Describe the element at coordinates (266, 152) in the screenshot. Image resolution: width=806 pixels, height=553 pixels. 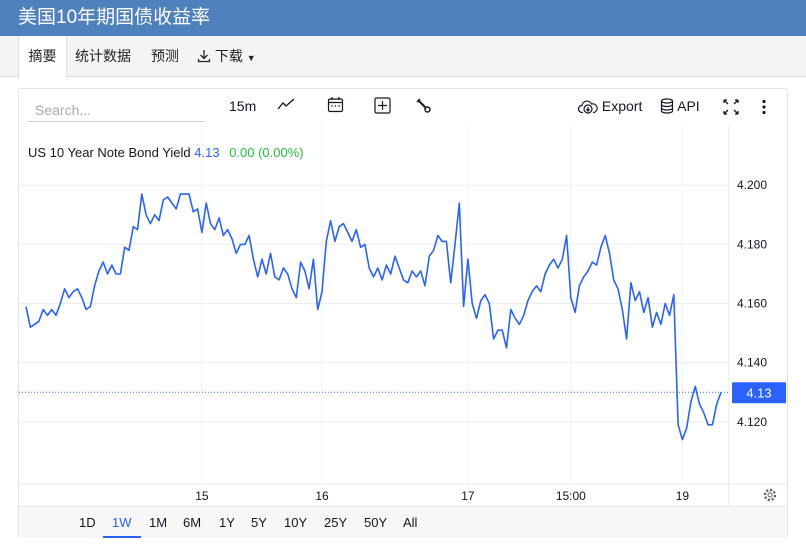
I see `legend-change: 0.00 (0.00%)` at that location.